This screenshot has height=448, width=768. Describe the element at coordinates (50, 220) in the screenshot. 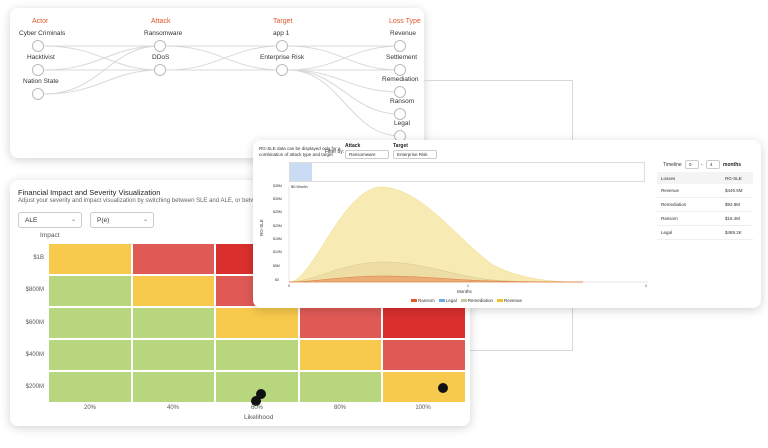

I see `metric-select: ALE ⌄` at that location.